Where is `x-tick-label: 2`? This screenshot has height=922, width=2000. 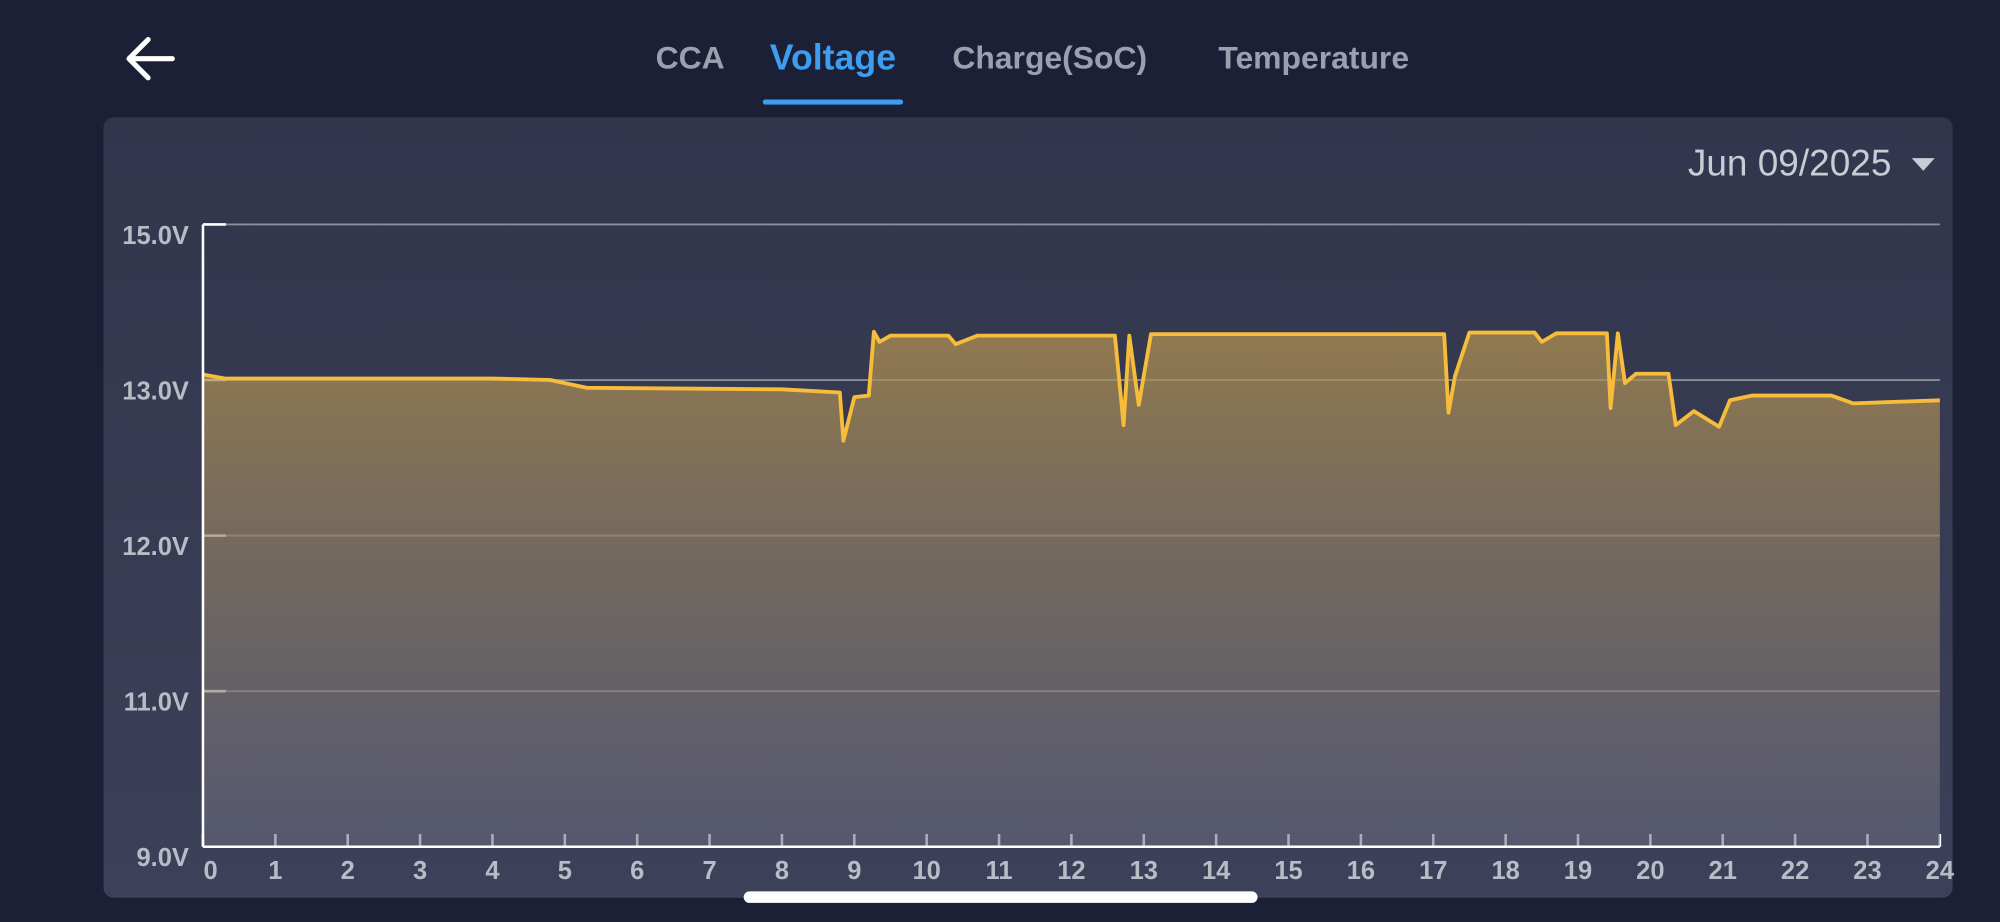
x-tick-label: 2 is located at coordinates (348, 871).